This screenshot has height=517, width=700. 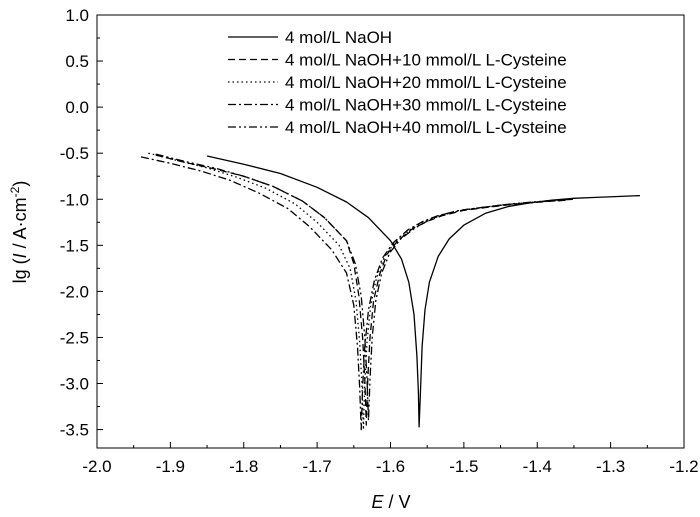 What do you see at coordinates (74, 291) in the screenshot?
I see `y-tick-label: -2.0` at bounding box center [74, 291].